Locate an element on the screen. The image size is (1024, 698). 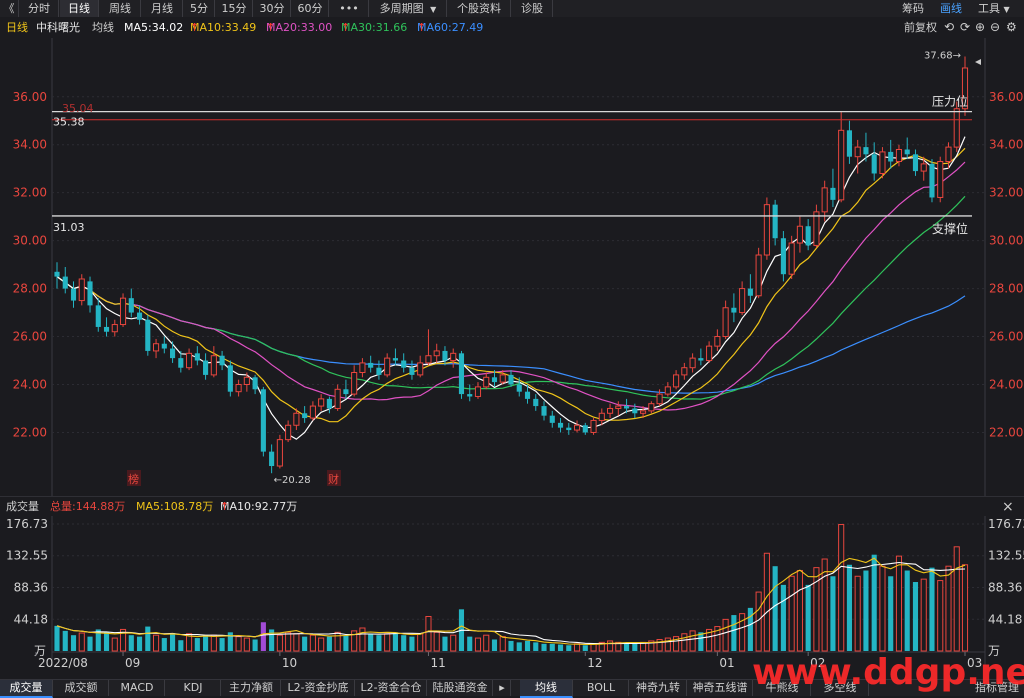
tab-magic-nine: 神奇九转 is located at coordinates (658, 688).